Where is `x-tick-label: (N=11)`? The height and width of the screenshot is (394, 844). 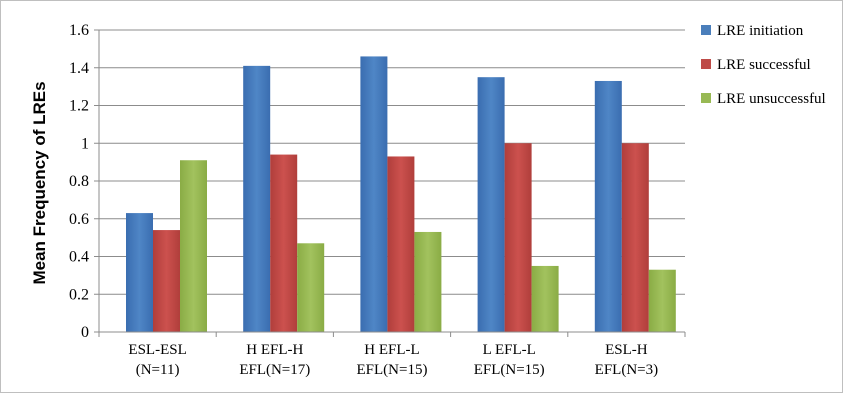 x-tick-label: (N=11) is located at coordinates (158, 370).